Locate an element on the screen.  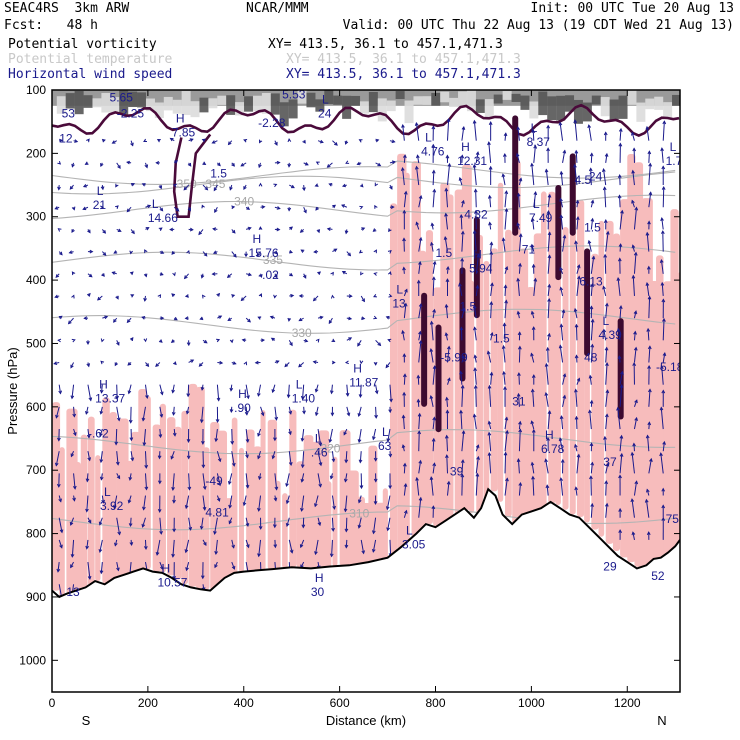
extremum-value: 5.94 is located at coordinates (481, 269).